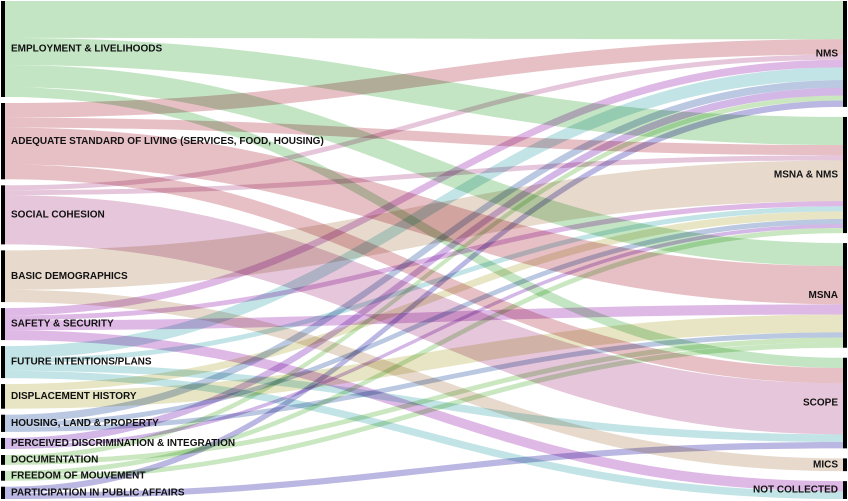 The height and width of the screenshot is (501, 848). Describe the element at coordinates (806, 175) in the screenshot. I see `target-label-msna-nms: MSNA & NMS` at that location.